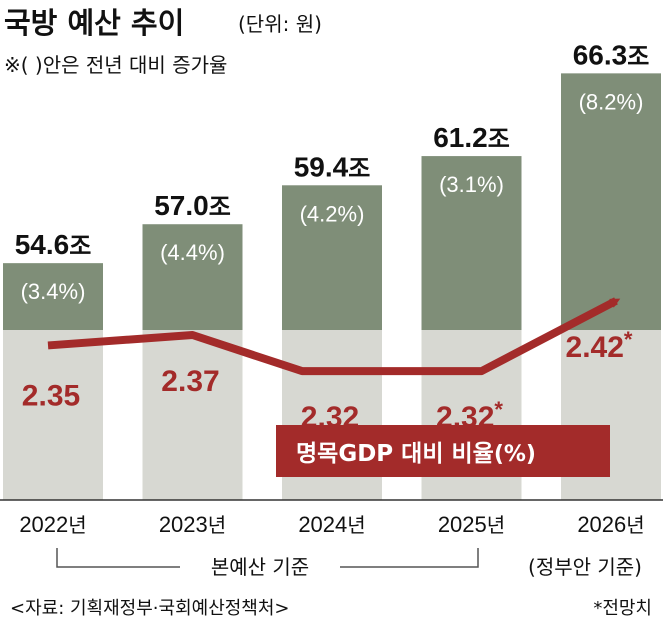 Image resolution: width=663 pixels, height=629 pixels. I want to click on growth-label-2023: (4.4%), so click(192, 252).